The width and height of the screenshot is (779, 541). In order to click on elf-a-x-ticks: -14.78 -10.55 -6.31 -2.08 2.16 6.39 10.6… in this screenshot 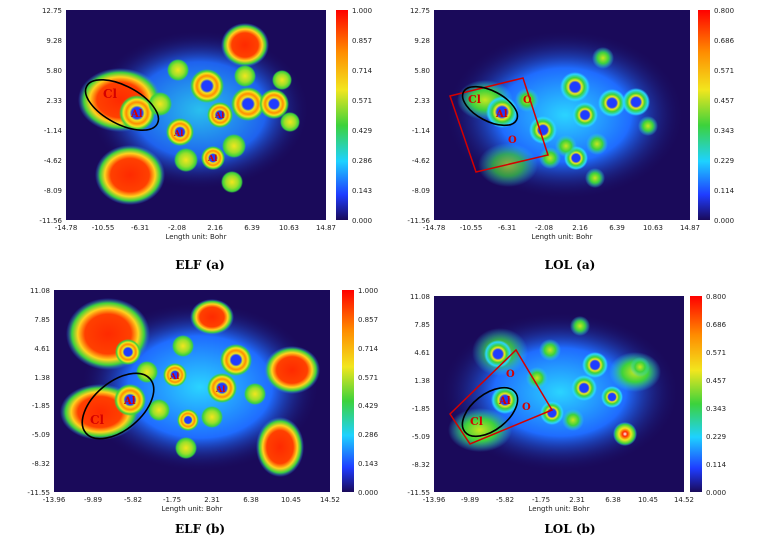, I will do `click(195, 228)`.